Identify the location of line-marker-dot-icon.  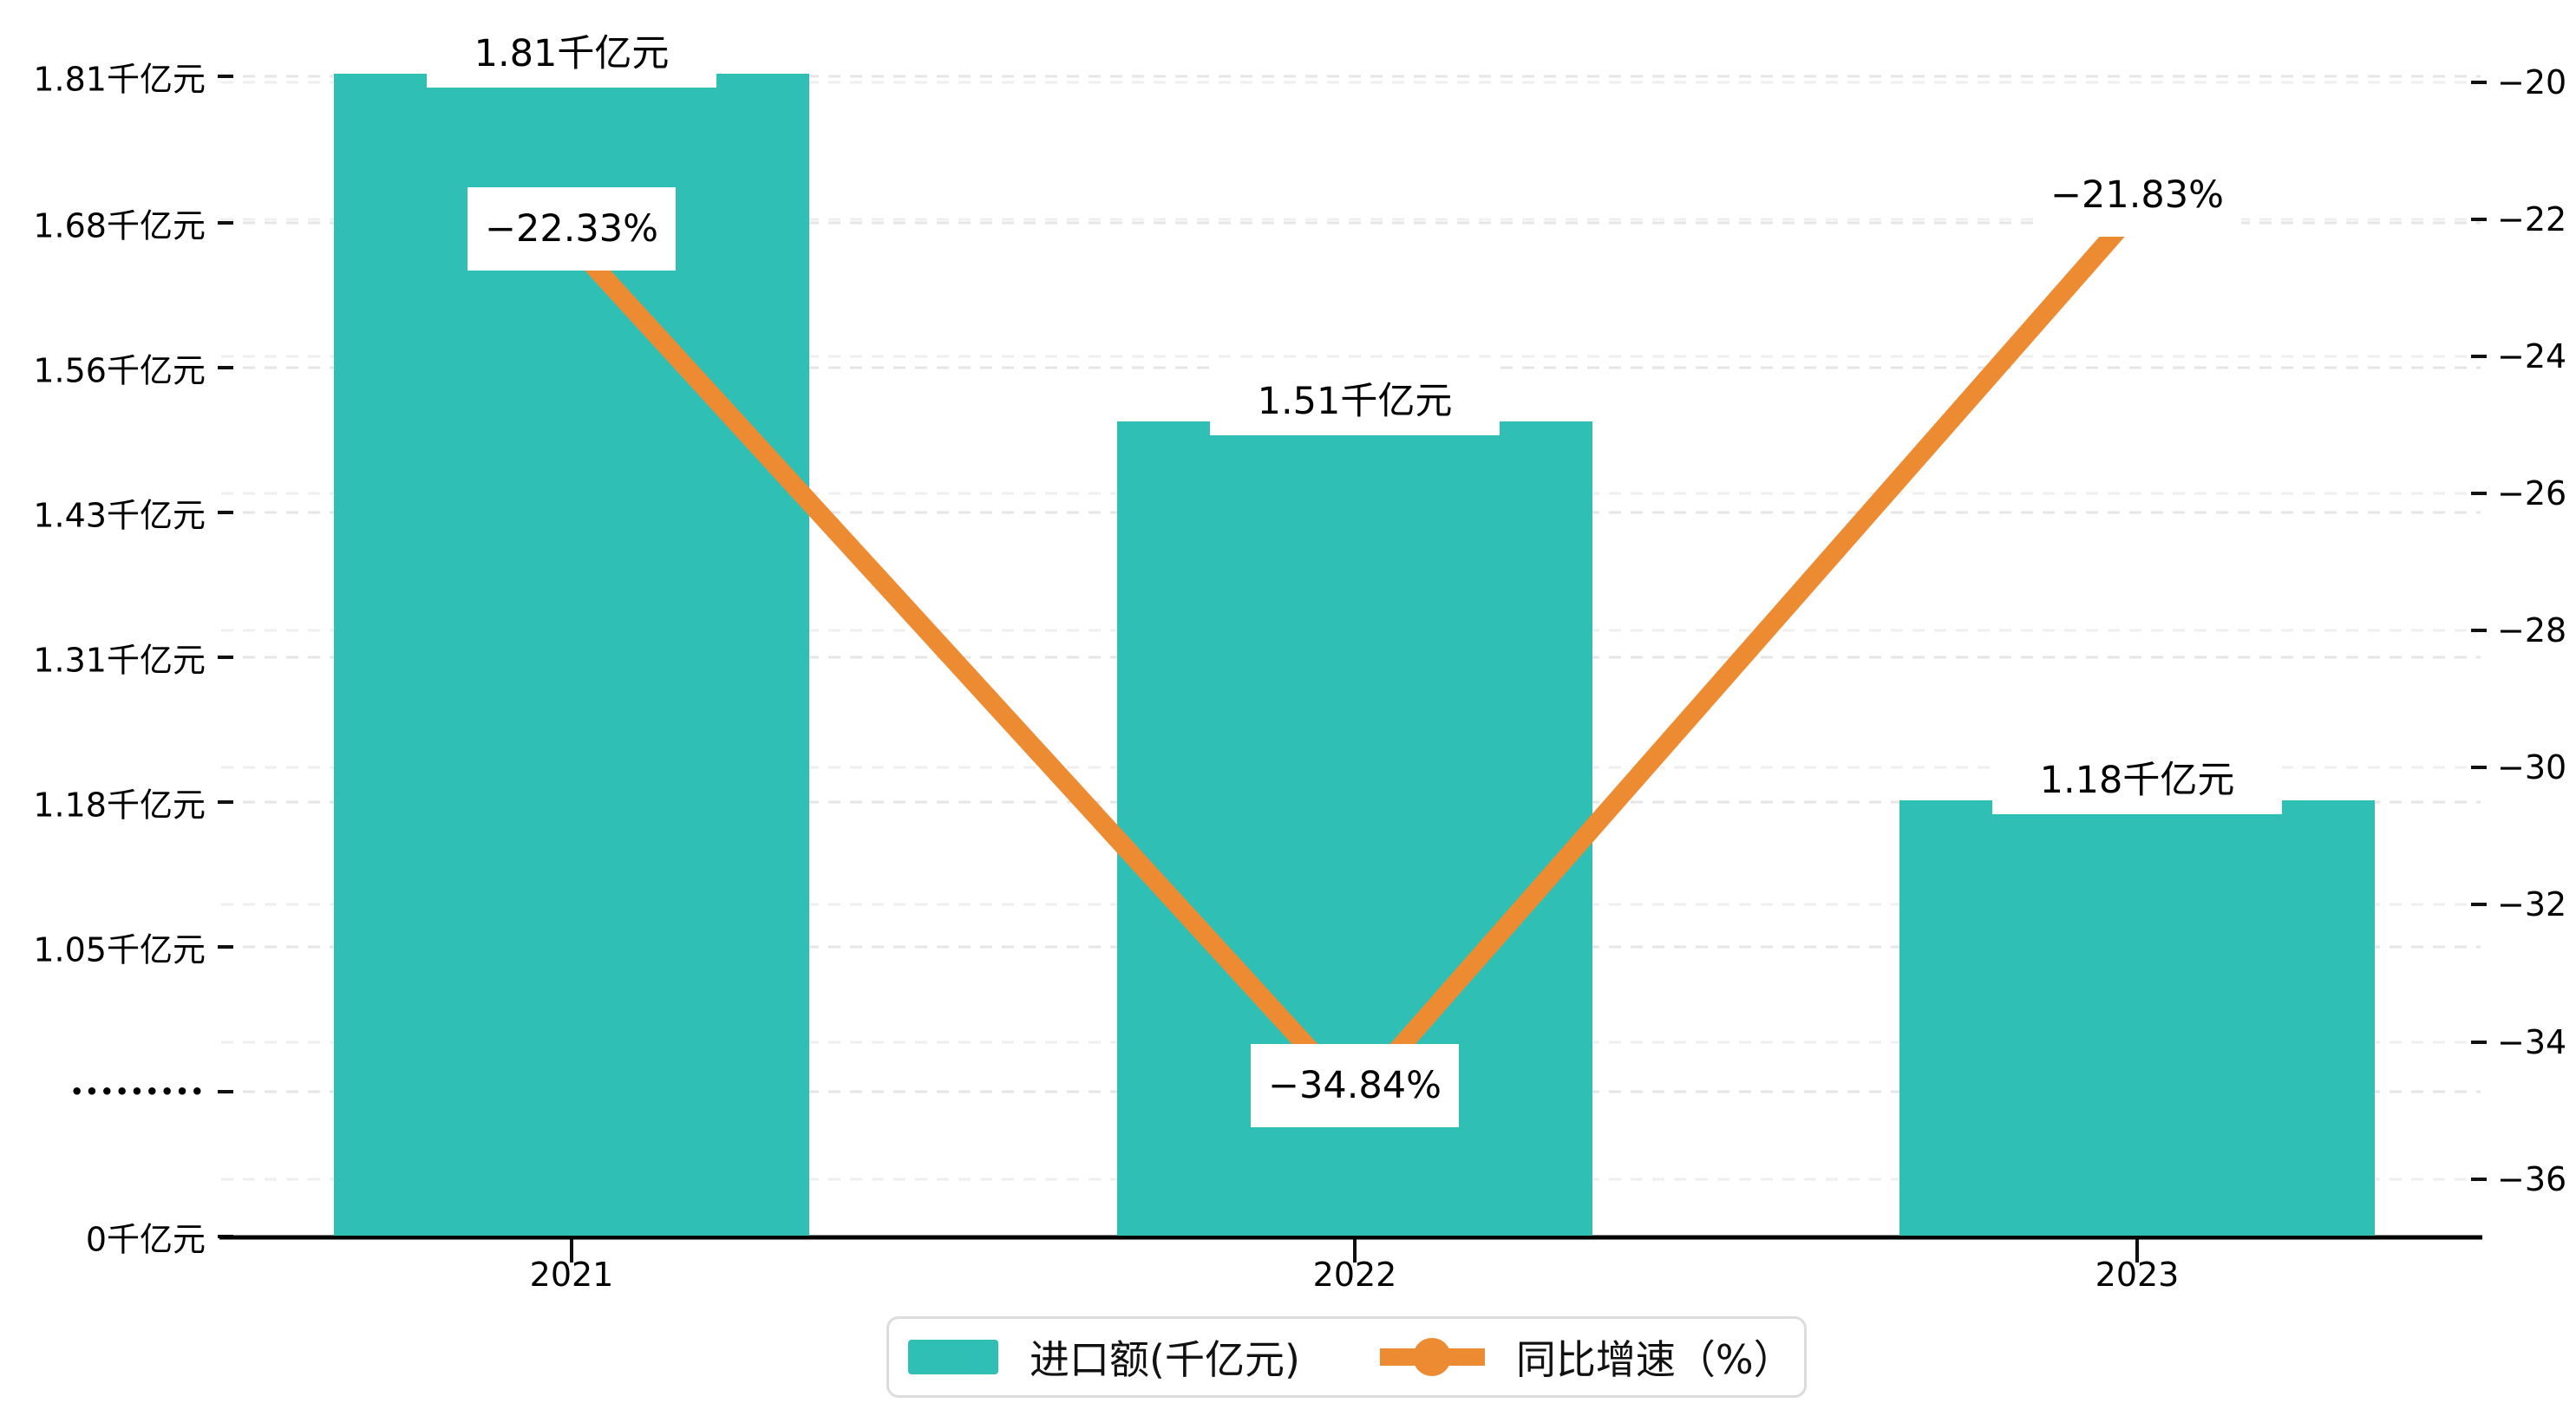
(1432, 1357).